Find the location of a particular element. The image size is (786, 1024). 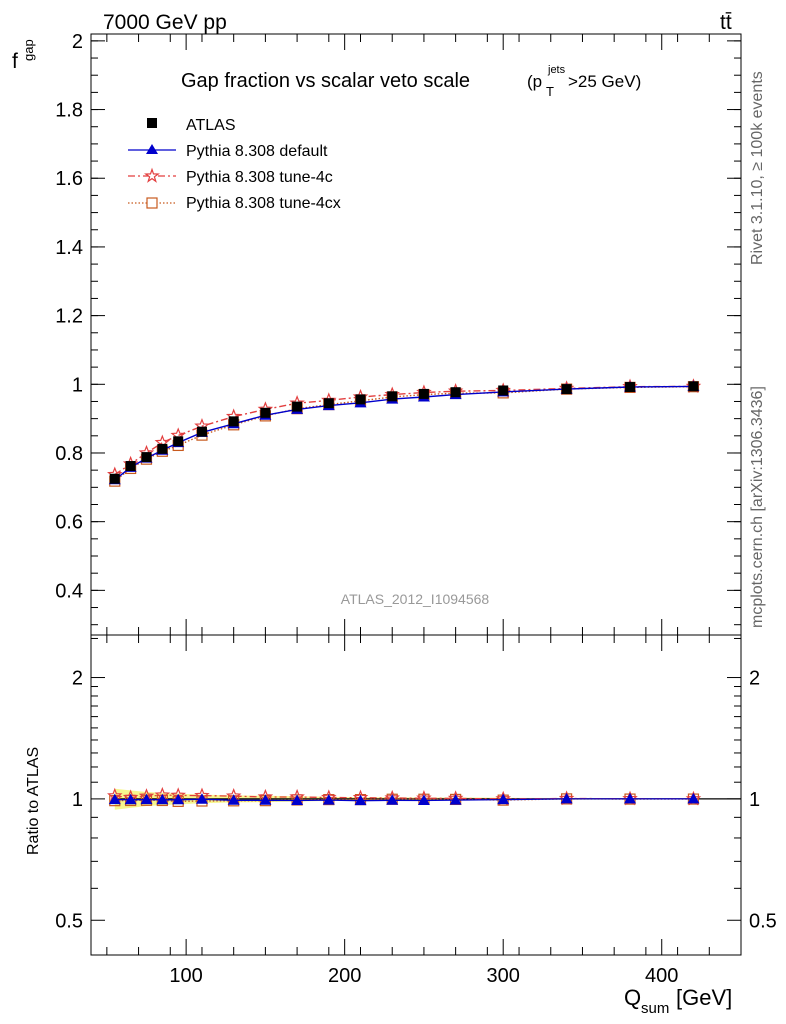

y-tick-label: 1.4 is located at coordinates (69, 248).